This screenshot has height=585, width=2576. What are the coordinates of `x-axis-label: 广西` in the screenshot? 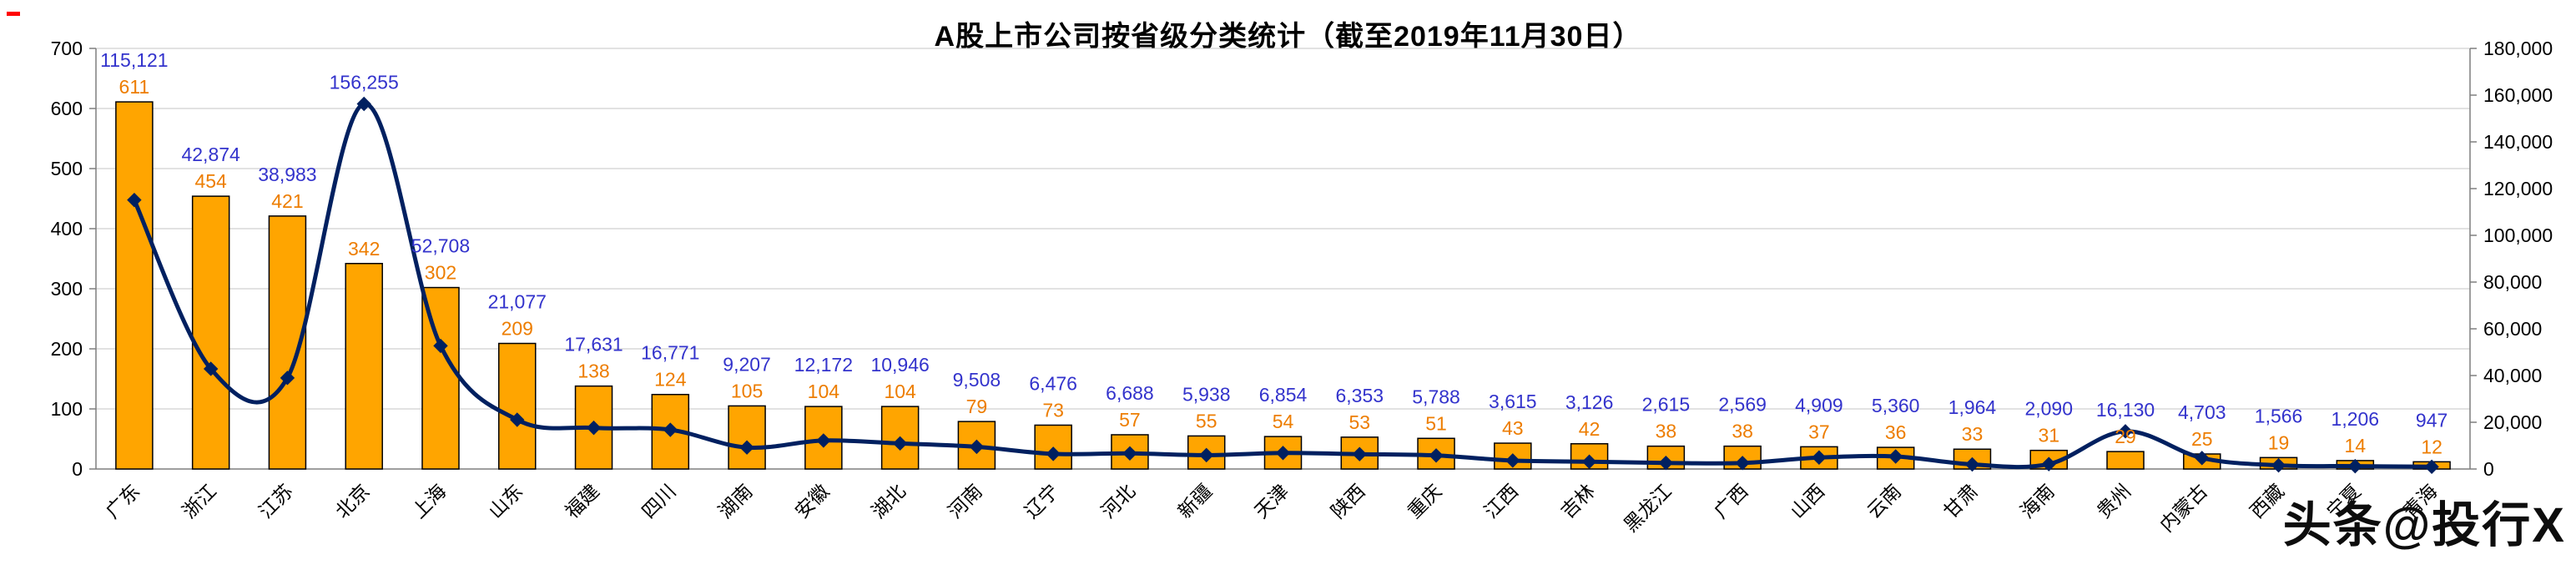 It's located at (1731, 501).